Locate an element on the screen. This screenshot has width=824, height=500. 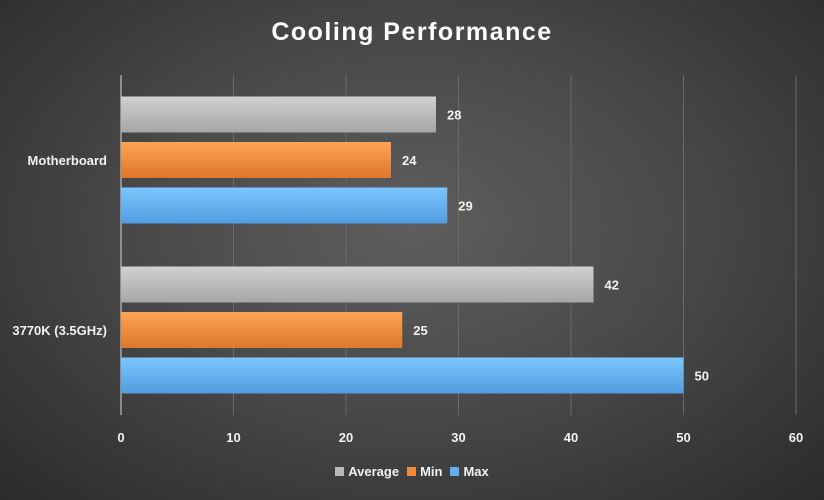
legend-label: Min is located at coordinates (431, 471).